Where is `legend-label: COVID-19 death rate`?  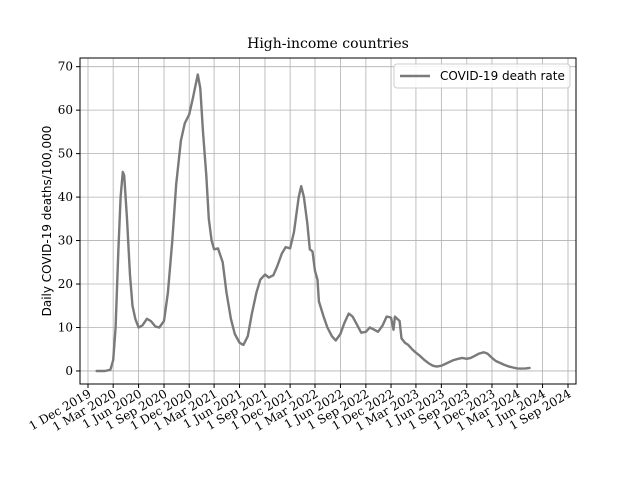
legend-label: COVID-19 death rate is located at coordinates (502, 76).